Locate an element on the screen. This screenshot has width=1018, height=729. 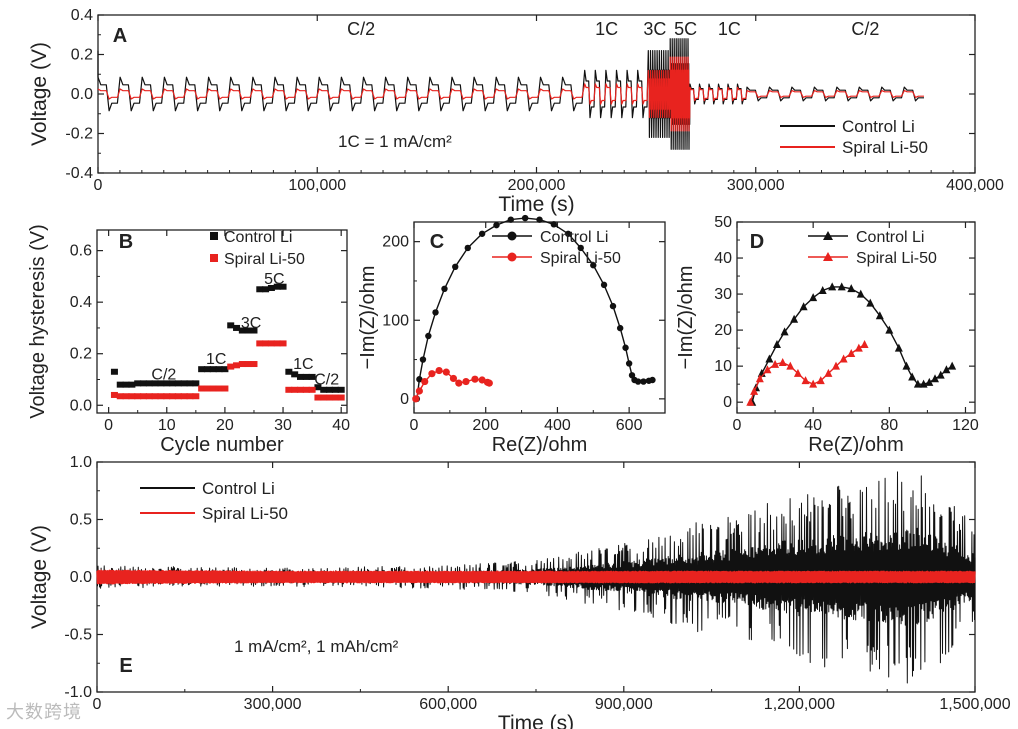
x-tick-label: 100,000 is located at coordinates (317, 185).